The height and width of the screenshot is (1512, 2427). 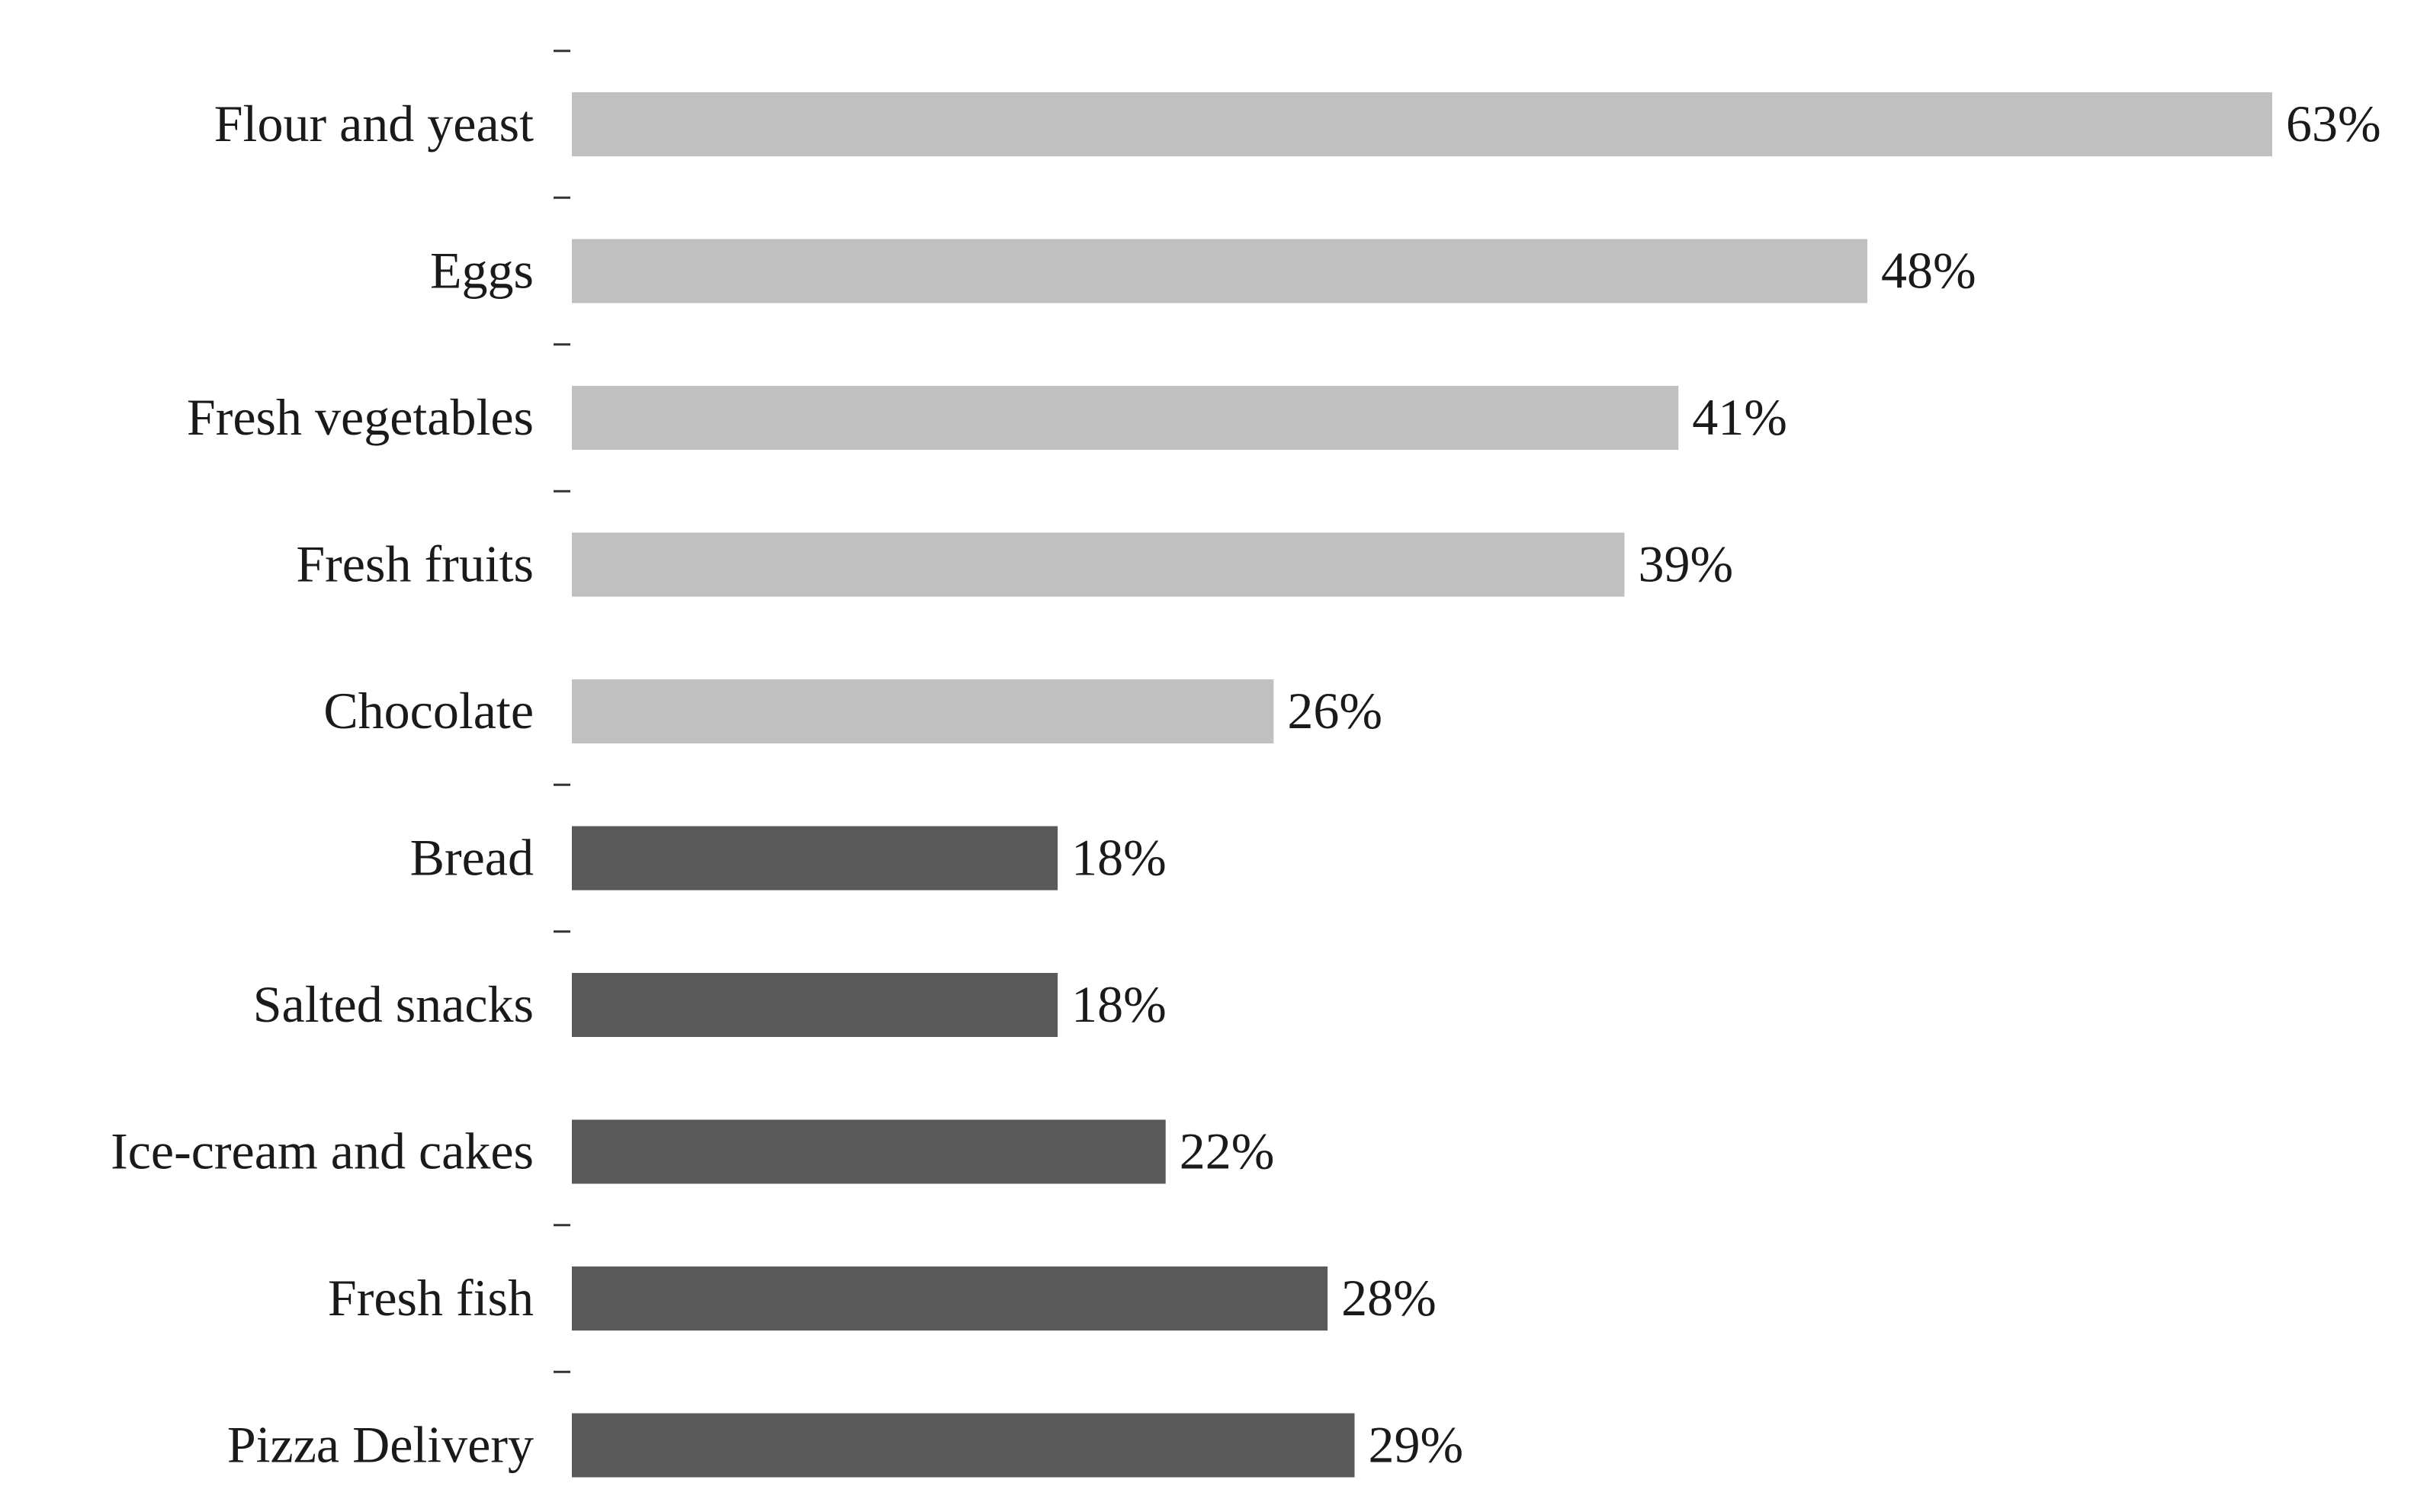 What do you see at coordinates (415, 564) in the screenshot?
I see `category-label: Fresh fruits` at bounding box center [415, 564].